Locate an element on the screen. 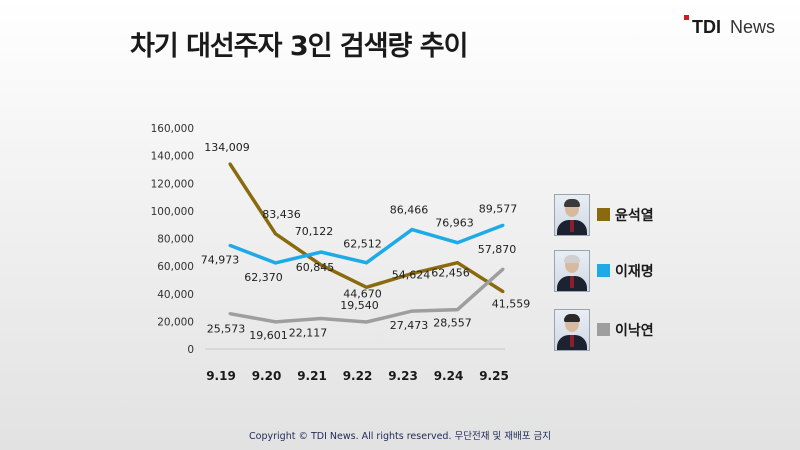  data-label: 57,870 is located at coordinates (497, 249).